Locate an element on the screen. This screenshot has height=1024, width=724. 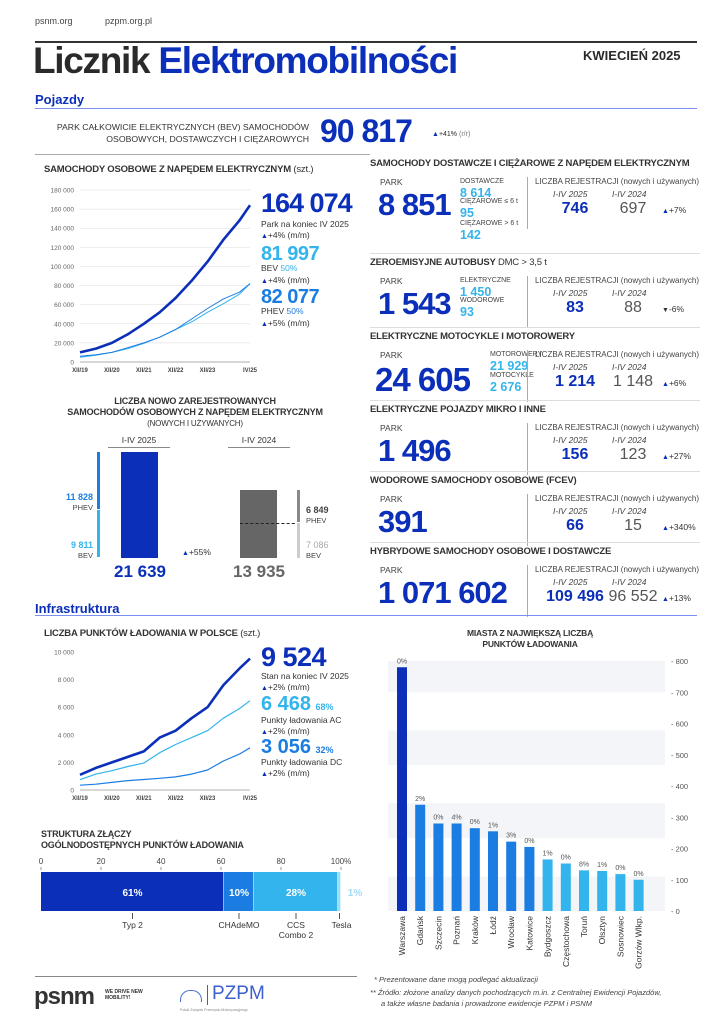
psnm-link: psnm.org is located at coordinates (54, 21).